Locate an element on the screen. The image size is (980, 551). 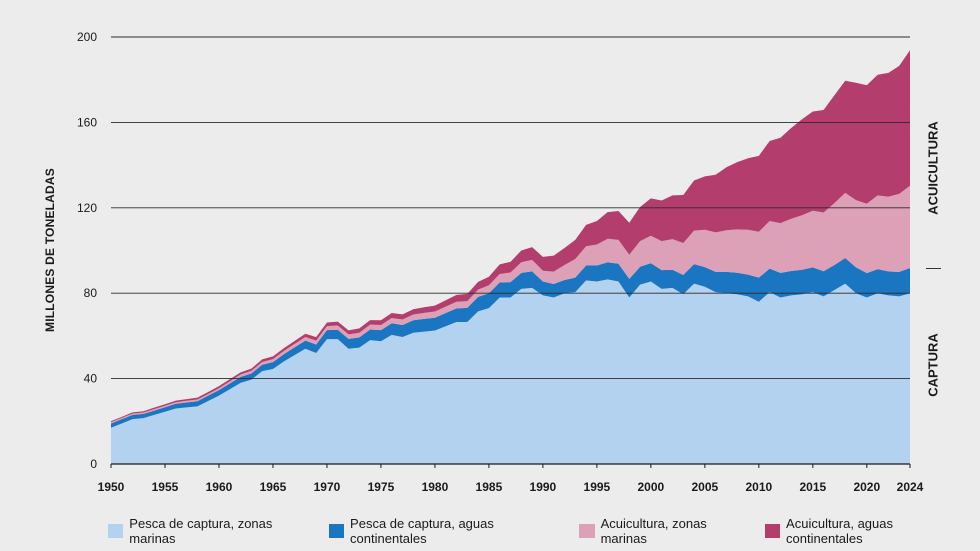
legend-item: Acuicultura, aguas continentales is located at coordinates (864, 531).